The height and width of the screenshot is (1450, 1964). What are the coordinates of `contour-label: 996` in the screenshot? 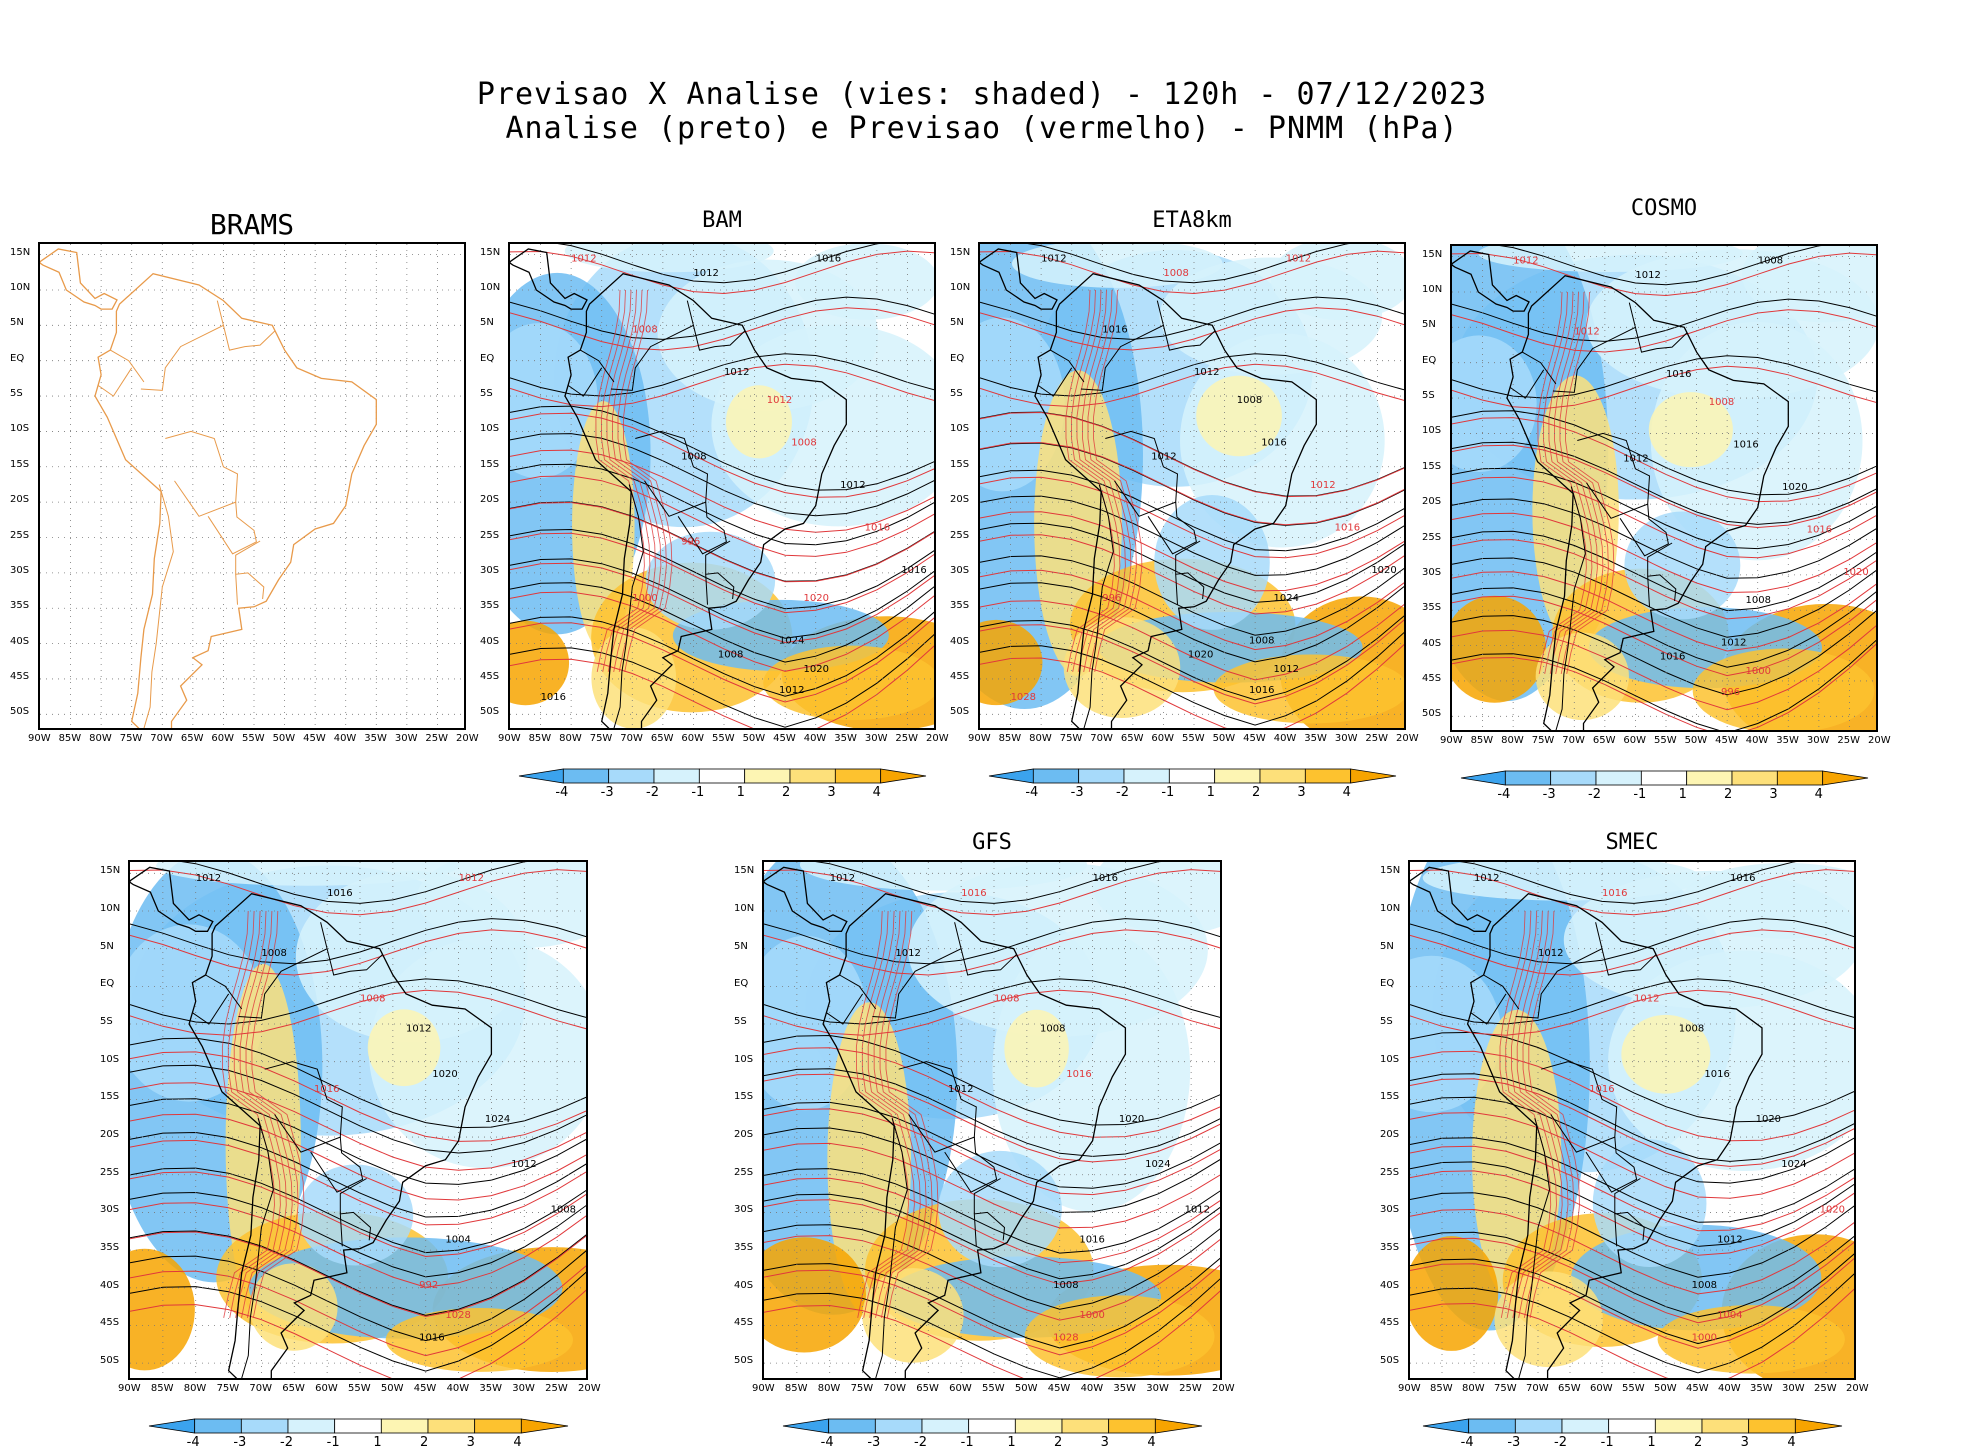 It's located at (1730, 692).